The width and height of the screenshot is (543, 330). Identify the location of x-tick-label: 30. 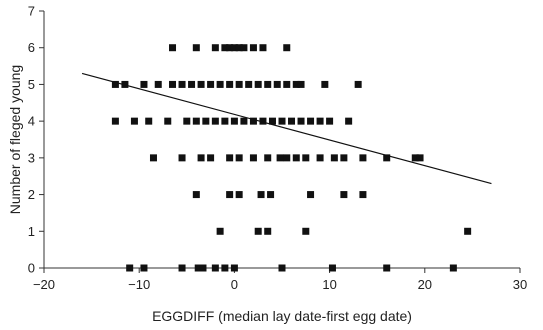
(520, 284).